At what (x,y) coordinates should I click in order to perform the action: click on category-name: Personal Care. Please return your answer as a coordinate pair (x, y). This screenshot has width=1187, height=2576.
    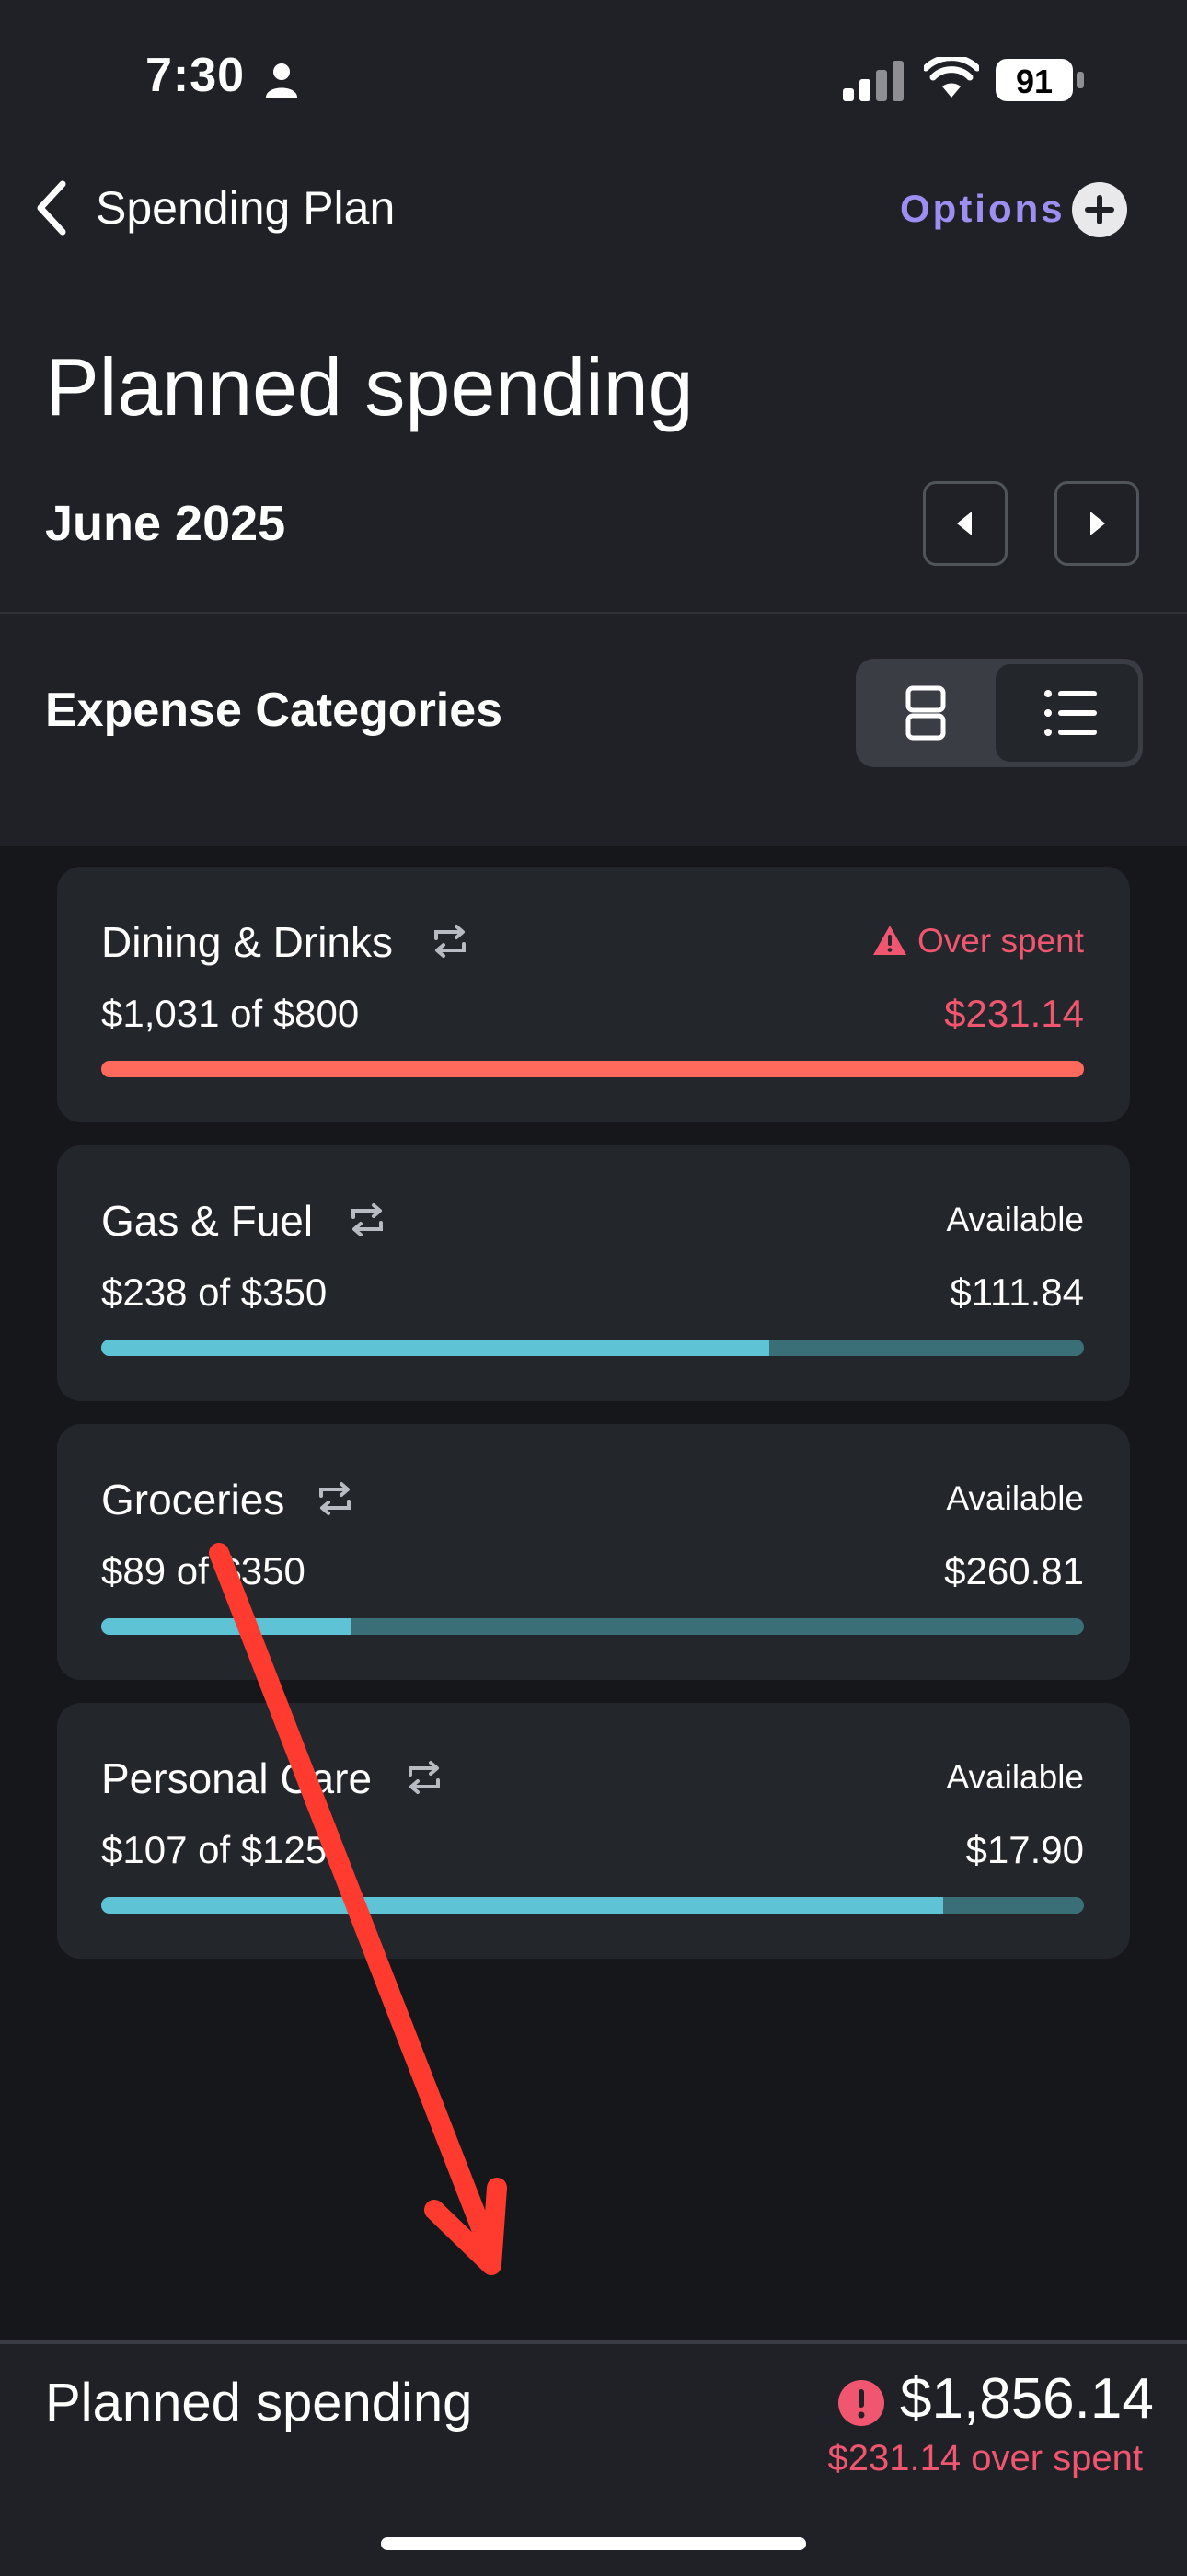
    Looking at the image, I should click on (237, 1778).